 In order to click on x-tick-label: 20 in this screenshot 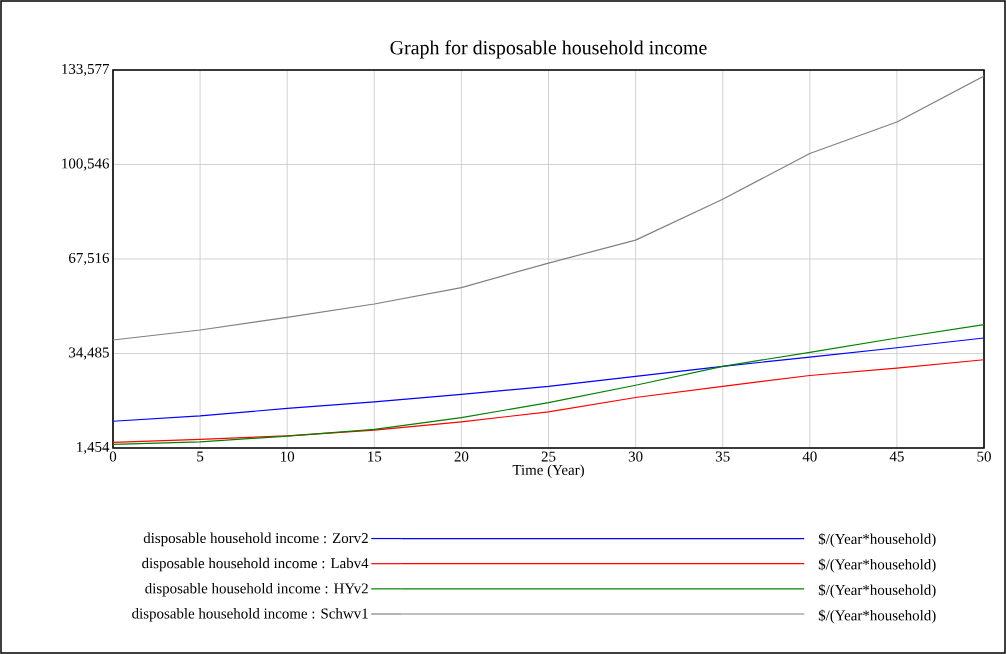, I will do `click(461, 456)`.